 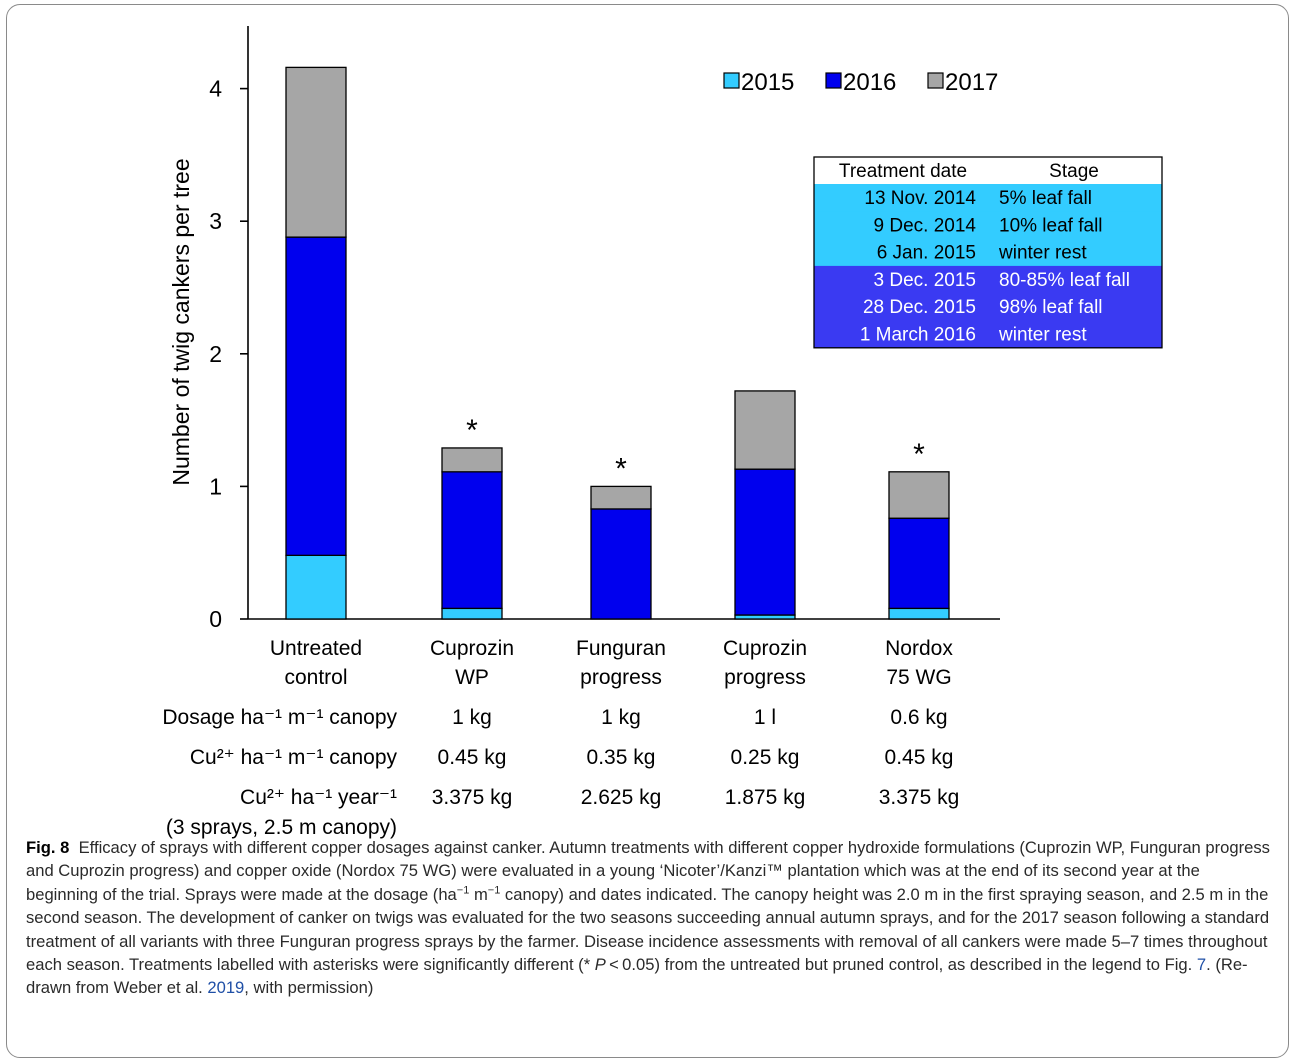 I want to click on caption-text-6: , with permission), so click(x=309, y=988).